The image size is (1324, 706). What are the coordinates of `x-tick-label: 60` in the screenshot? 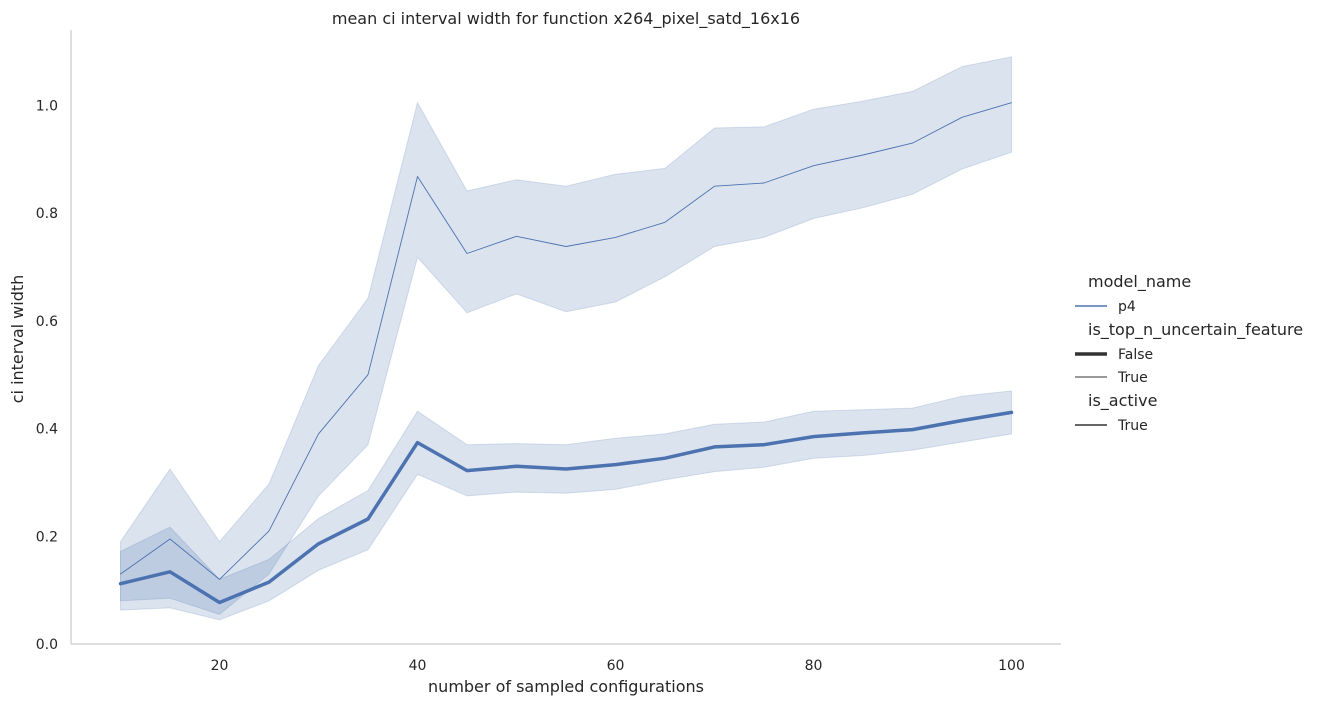 It's located at (616, 666).